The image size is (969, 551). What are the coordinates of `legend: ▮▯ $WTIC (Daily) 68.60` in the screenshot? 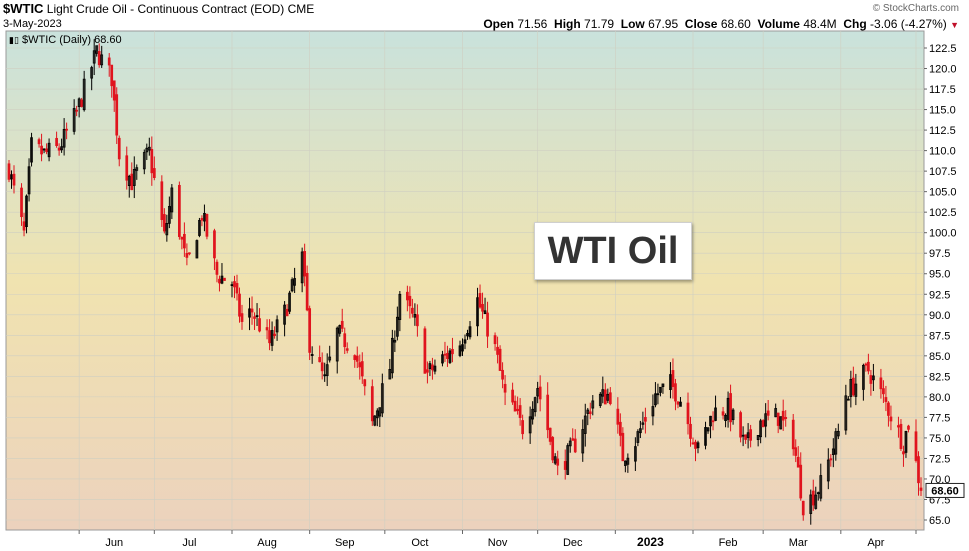 It's located at (65, 40).